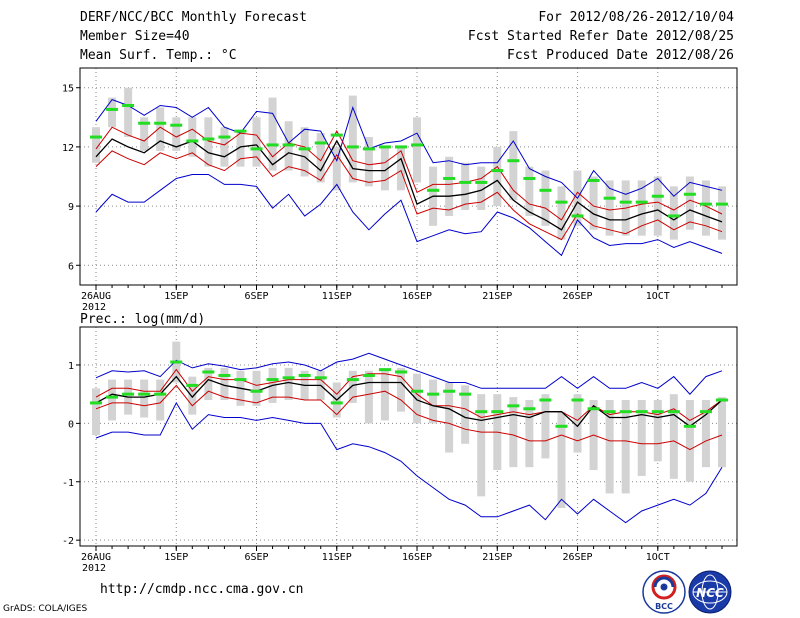 This screenshot has width=800, height=618. I want to click on x-tick-label: 16SEP, so click(417, 296).